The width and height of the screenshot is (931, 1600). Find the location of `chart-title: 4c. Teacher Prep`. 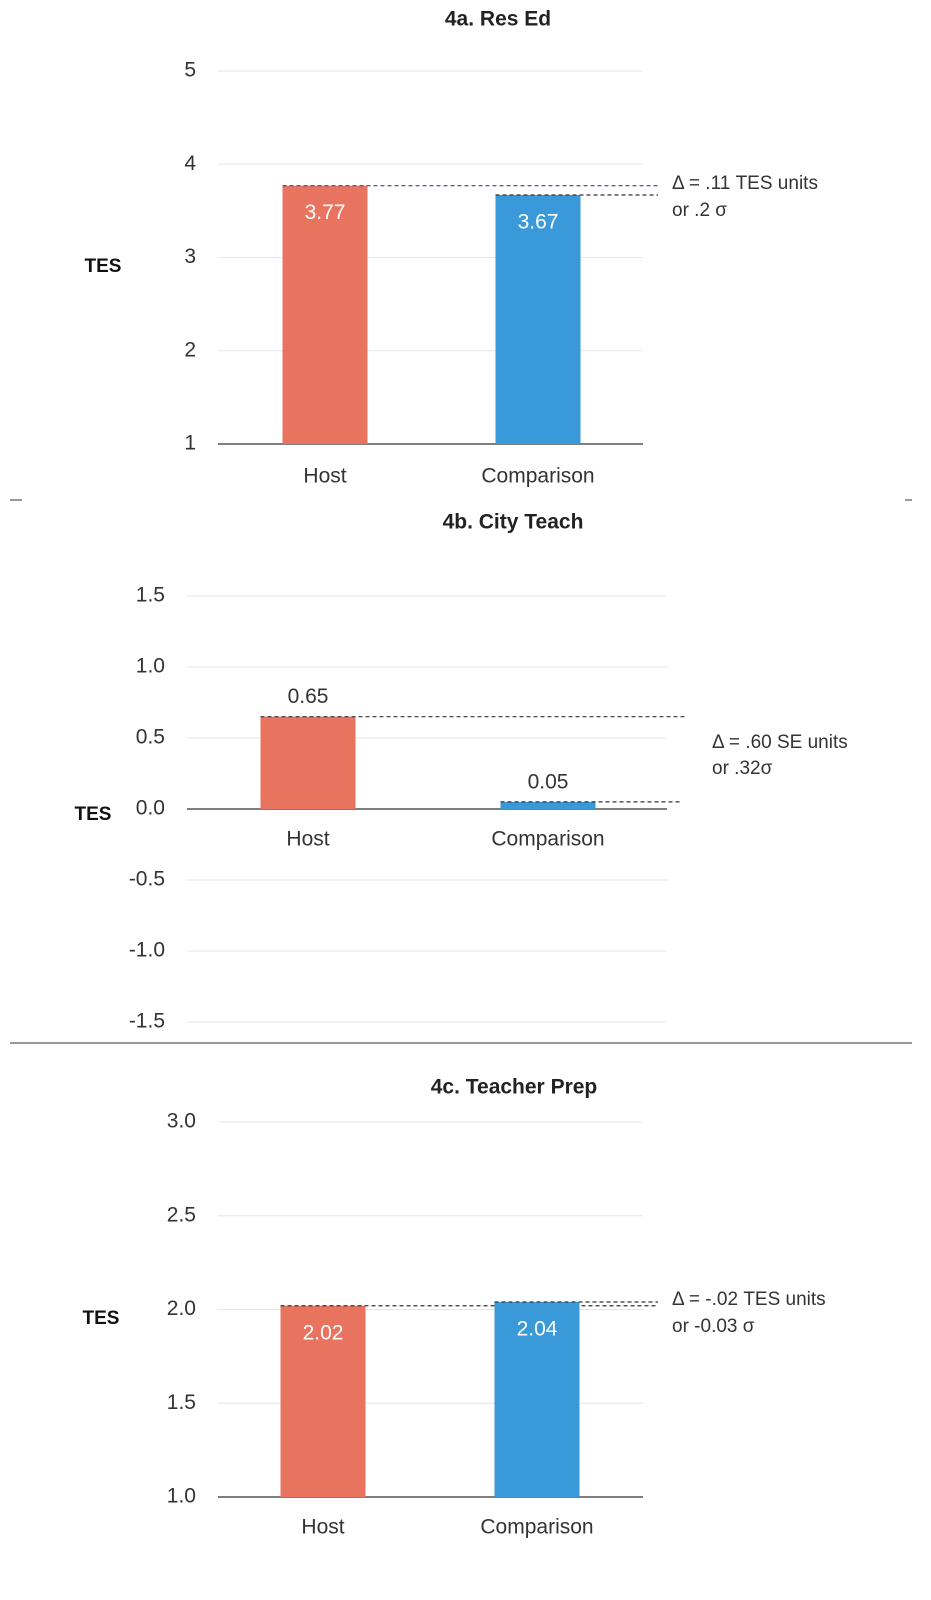

chart-title: 4c. Teacher Prep is located at coordinates (514, 1087).